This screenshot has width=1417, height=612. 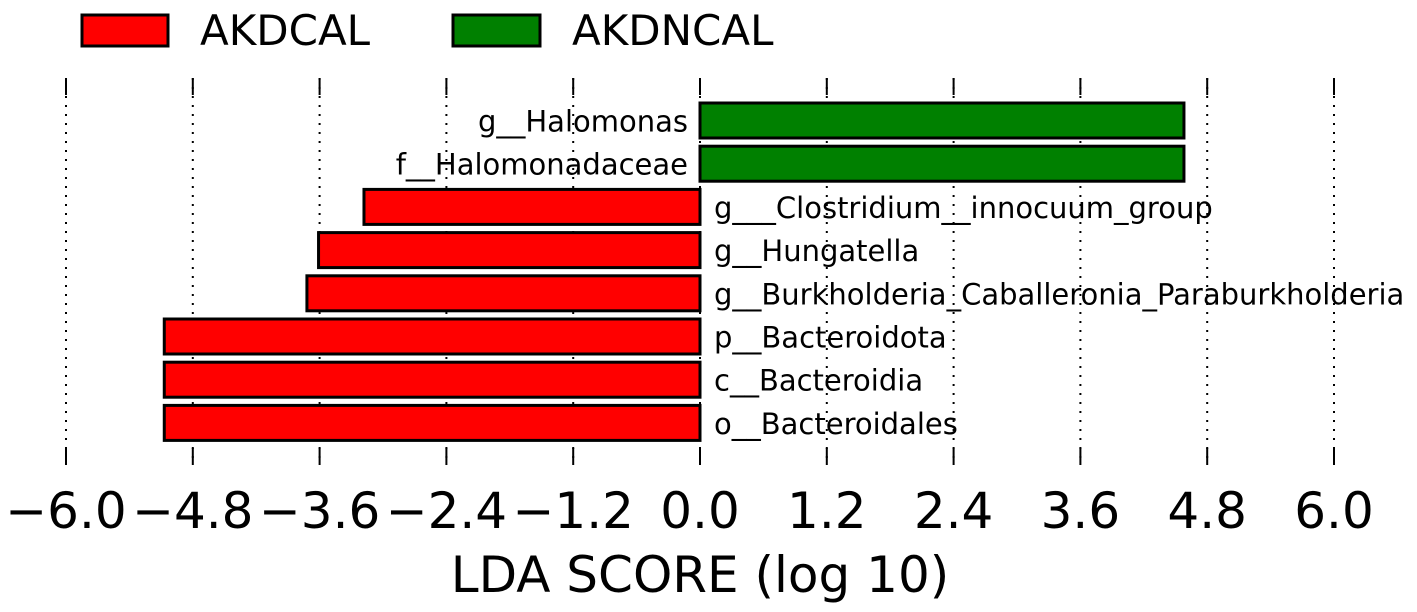 What do you see at coordinates (827, 511) in the screenshot?
I see `x-tick-label: 1.2` at bounding box center [827, 511].